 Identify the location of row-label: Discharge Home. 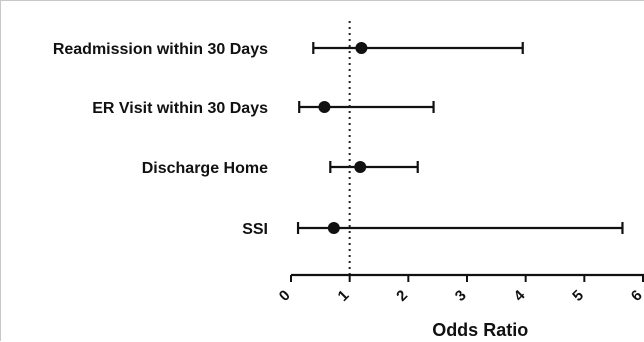
(205, 168).